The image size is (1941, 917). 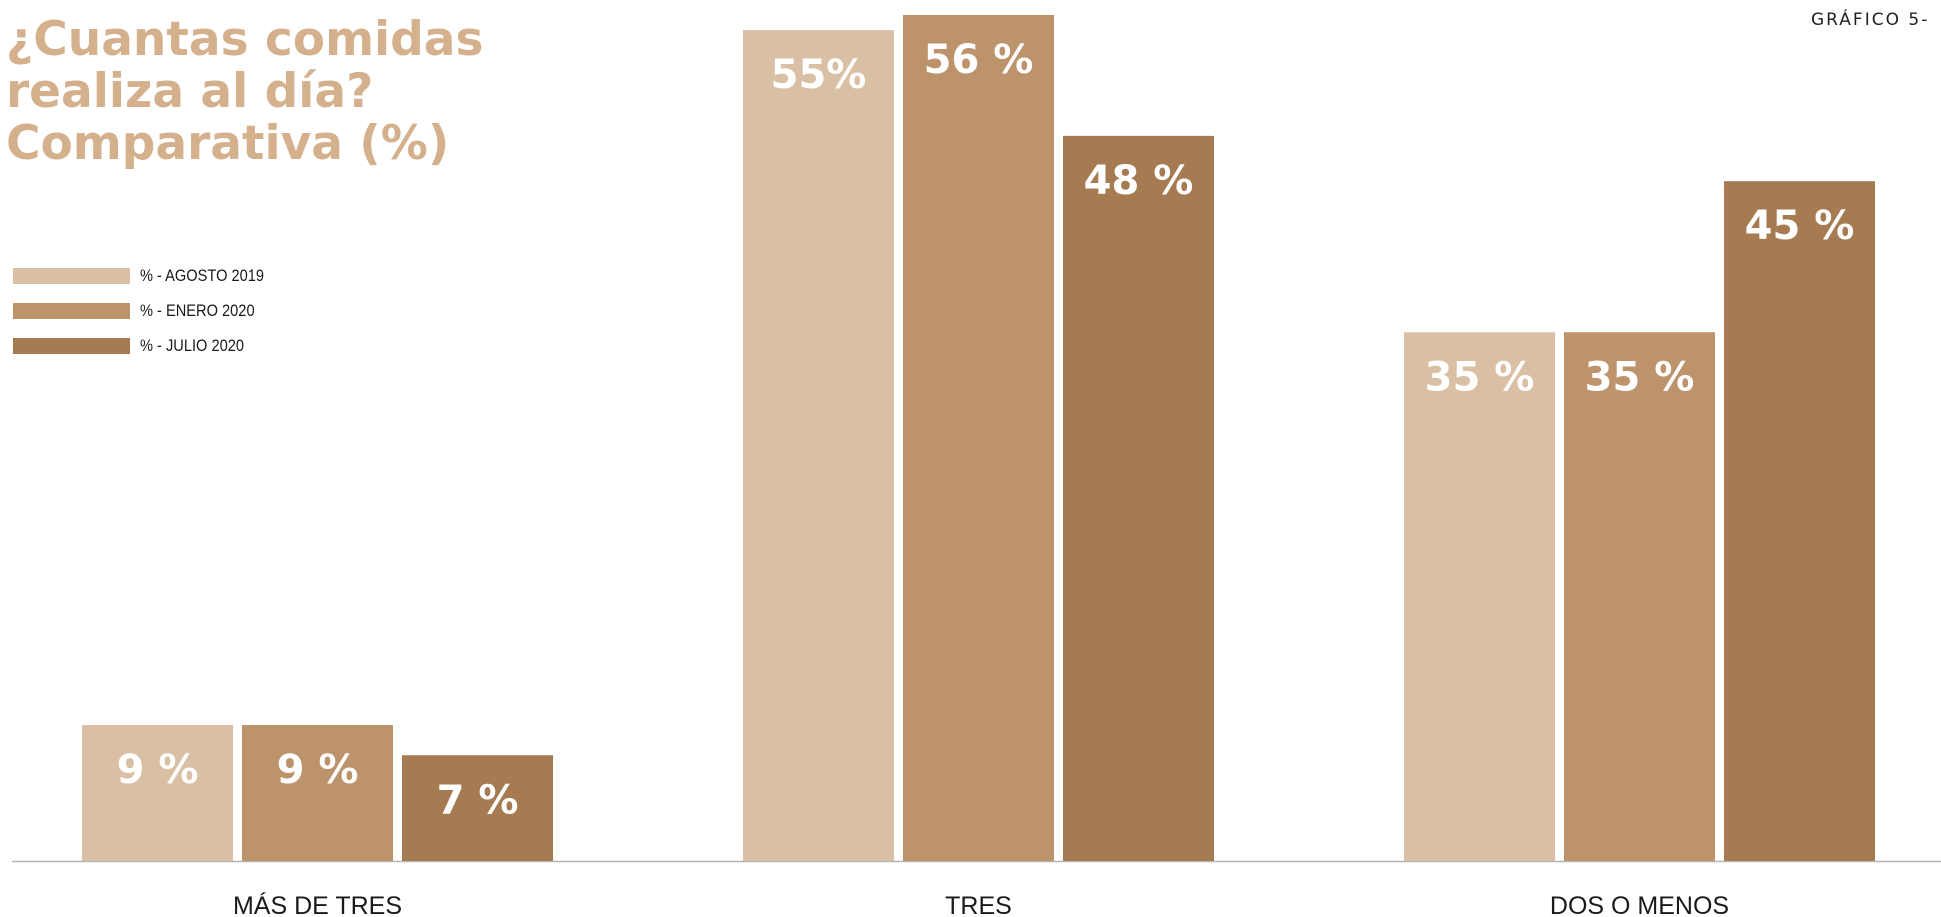 I want to click on legend-item: % - ENERO 2020, so click(x=148, y=310).